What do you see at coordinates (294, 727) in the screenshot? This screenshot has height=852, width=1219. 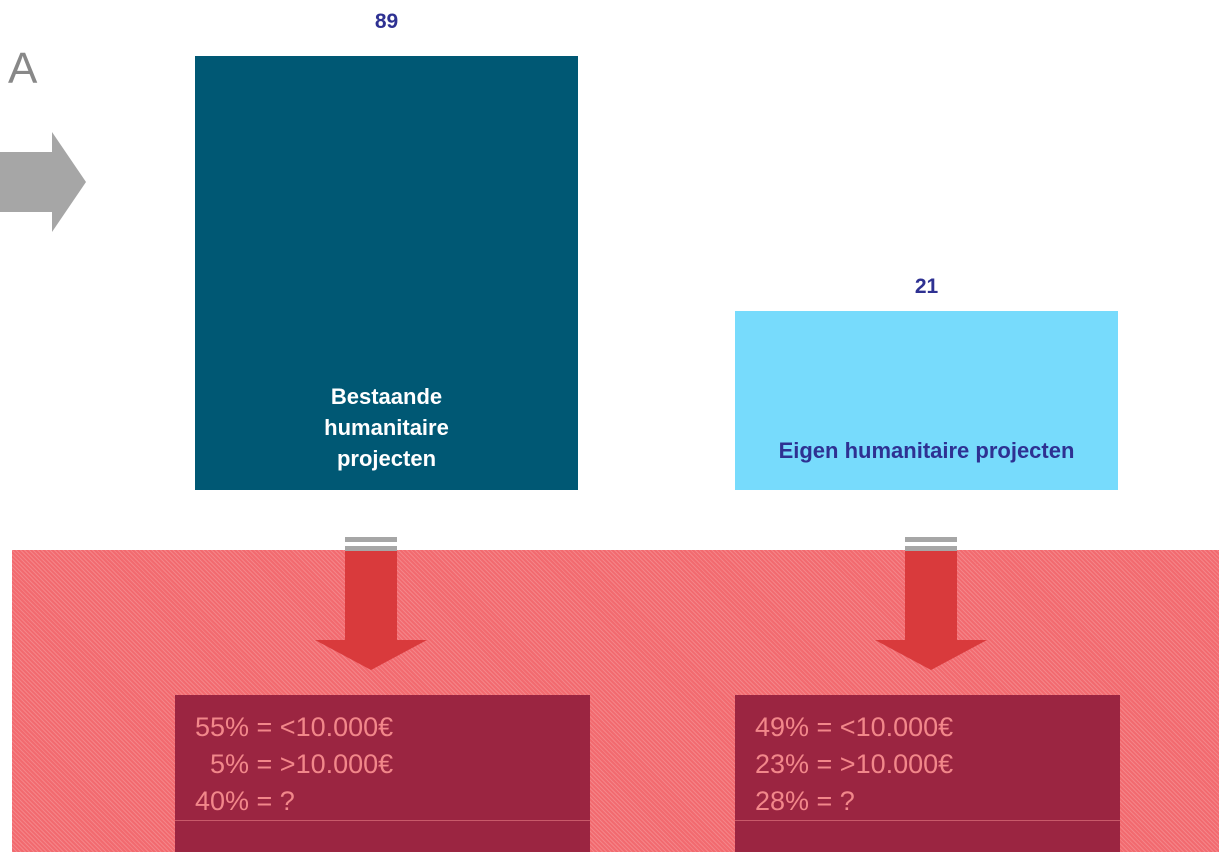 I see `breakdown-line: 55% = <10.000€` at bounding box center [294, 727].